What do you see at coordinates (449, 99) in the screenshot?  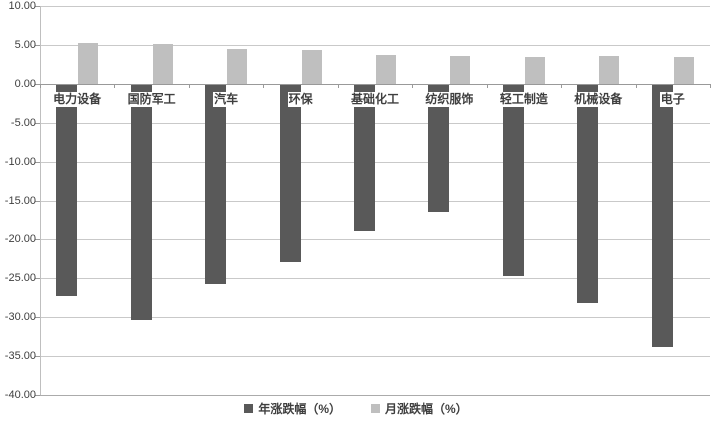 I see `category-label: 纺织服饰` at bounding box center [449, 99].